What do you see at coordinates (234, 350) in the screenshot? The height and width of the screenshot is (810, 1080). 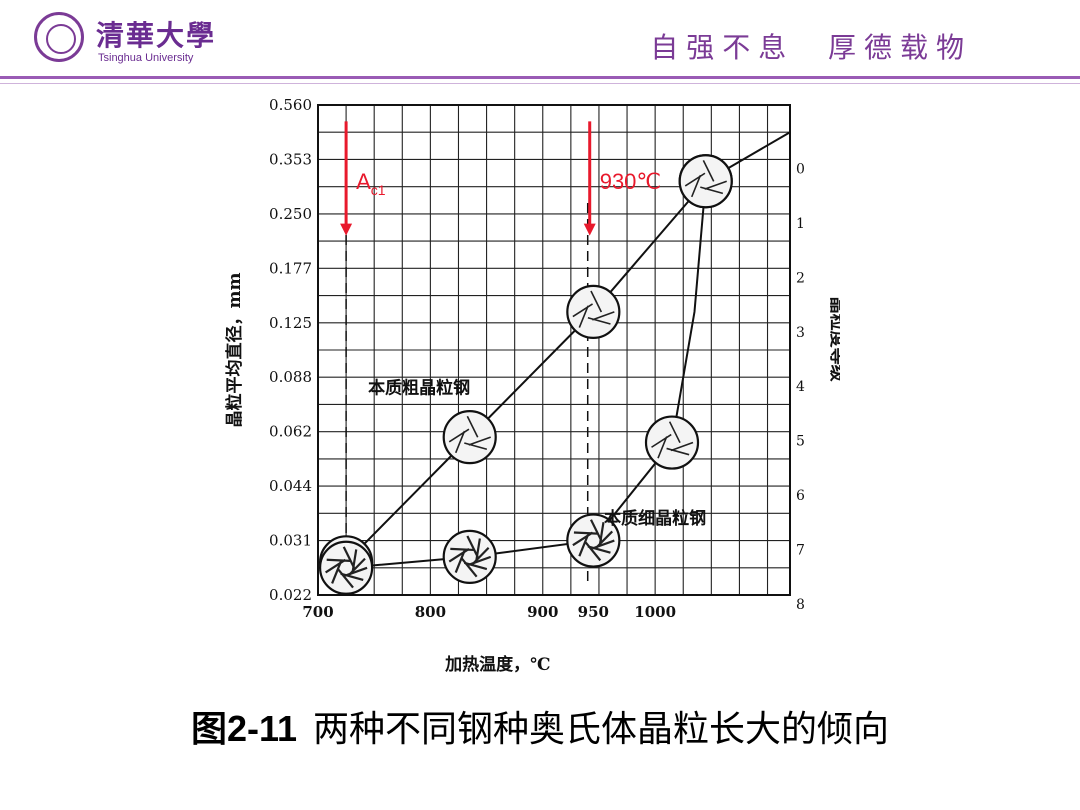 I see `y-axis-label: 晶粒平均直径，mm` at bounding box center [234, 350].